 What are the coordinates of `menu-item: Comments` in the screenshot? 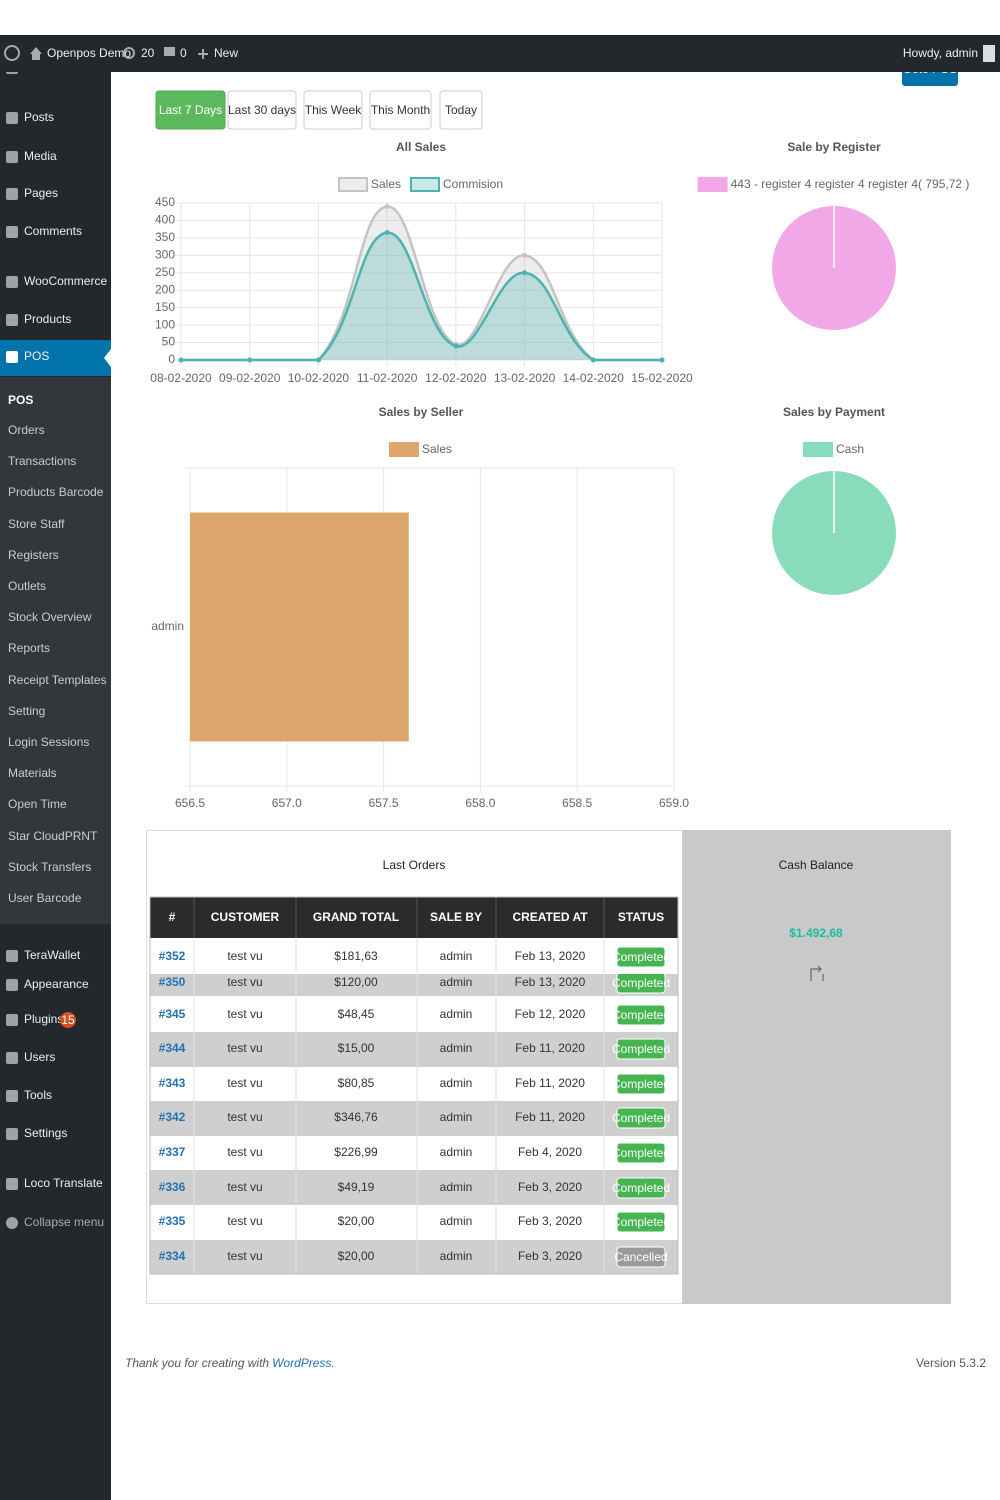 It's located at (53, 231).